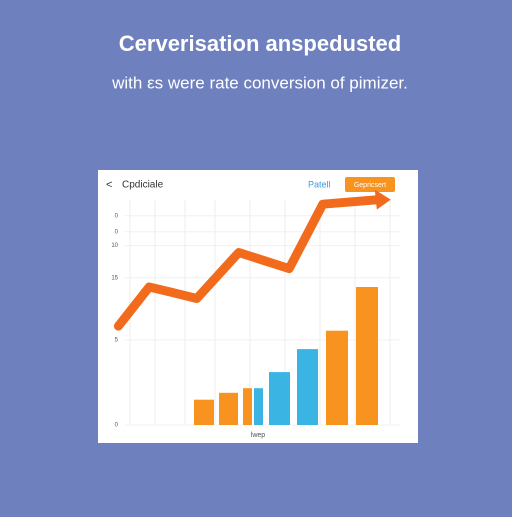 This screenshot has width=512, height=517. What do you see at coordinates (114, 246) in the screenshot?
I see `y-tick-label: 10` at bounding box center [114, 246].